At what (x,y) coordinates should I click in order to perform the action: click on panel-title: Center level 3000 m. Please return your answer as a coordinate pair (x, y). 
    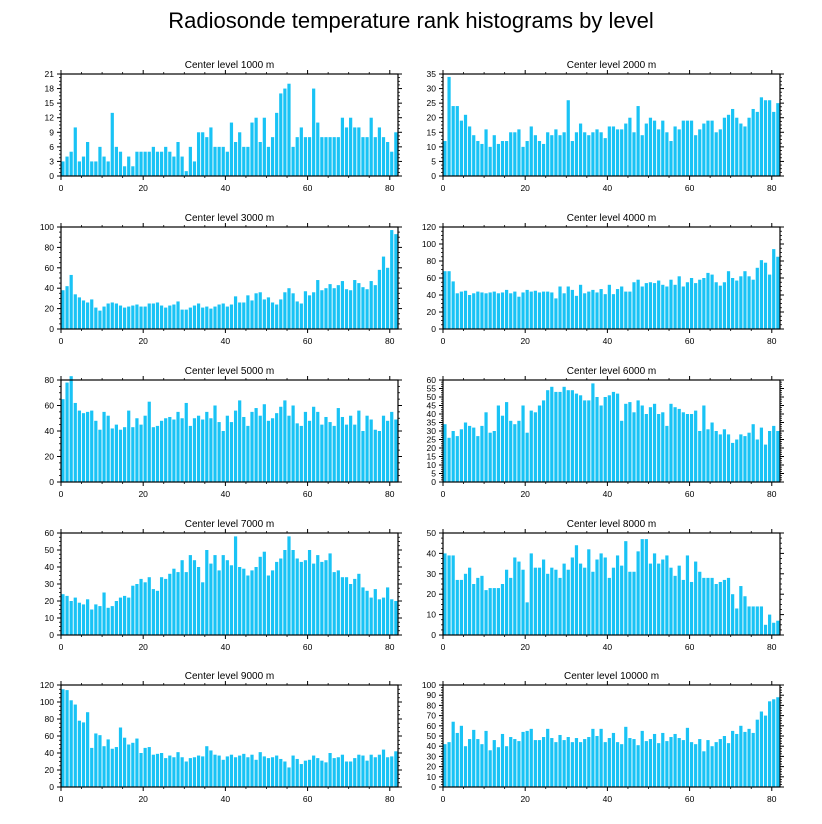
    Looking at the image, I should click on (230, 218).